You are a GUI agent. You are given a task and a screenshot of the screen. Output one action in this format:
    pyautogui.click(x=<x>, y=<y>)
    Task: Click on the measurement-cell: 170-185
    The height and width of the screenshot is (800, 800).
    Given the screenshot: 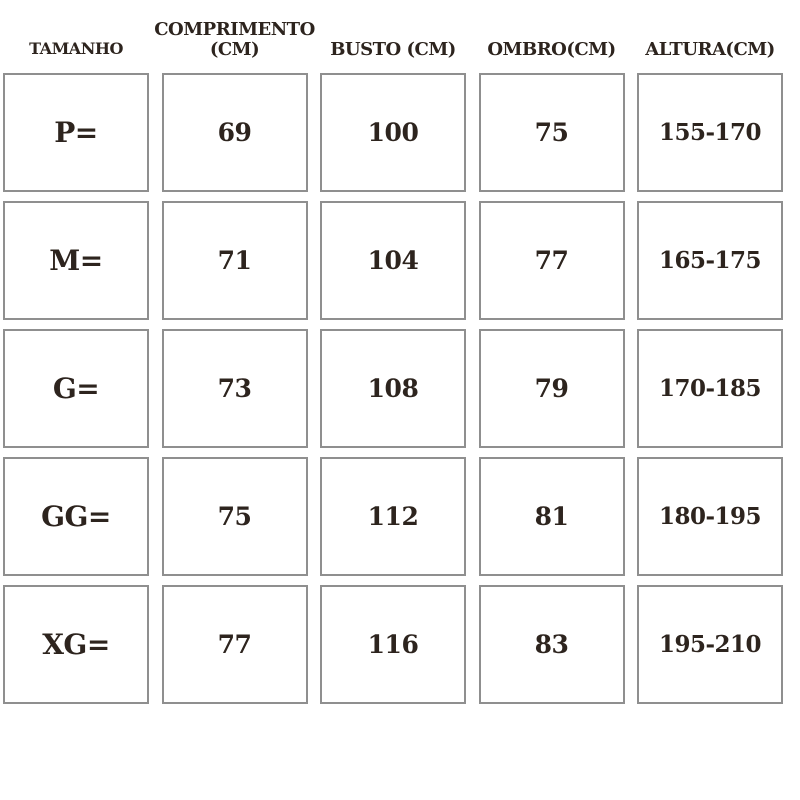 What is the action you would take?
    pyautogui.click(x=710, y=388)
    